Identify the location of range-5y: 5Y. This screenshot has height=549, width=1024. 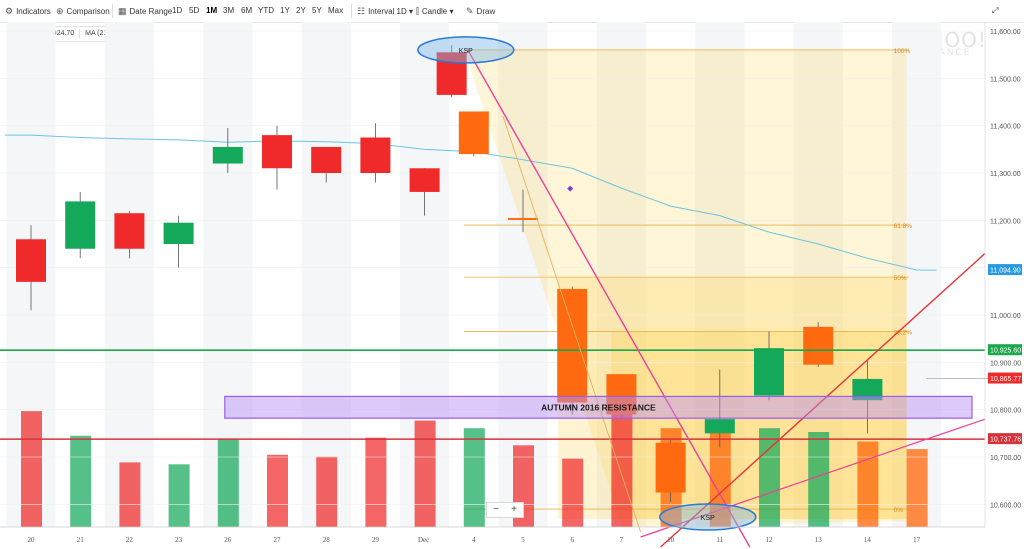
(317, 10).